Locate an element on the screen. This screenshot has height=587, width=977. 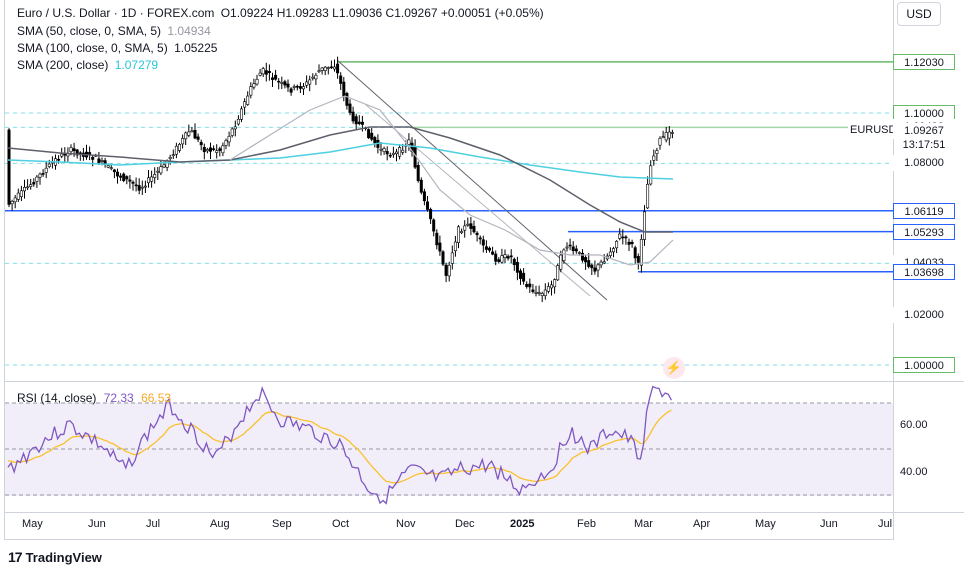
rsi-ma-value: 66.53 is located at coordinates (156, 398).